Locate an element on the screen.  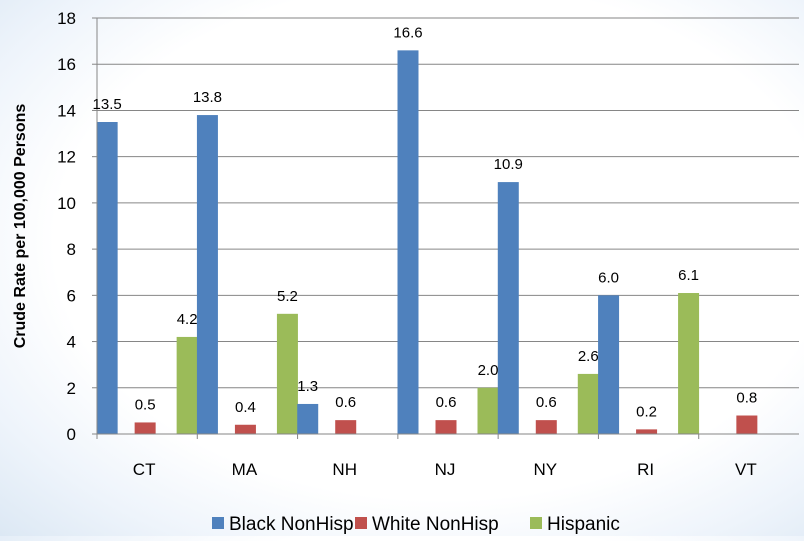
legend-item: White NonHisp is located at coordinates (427, 524).